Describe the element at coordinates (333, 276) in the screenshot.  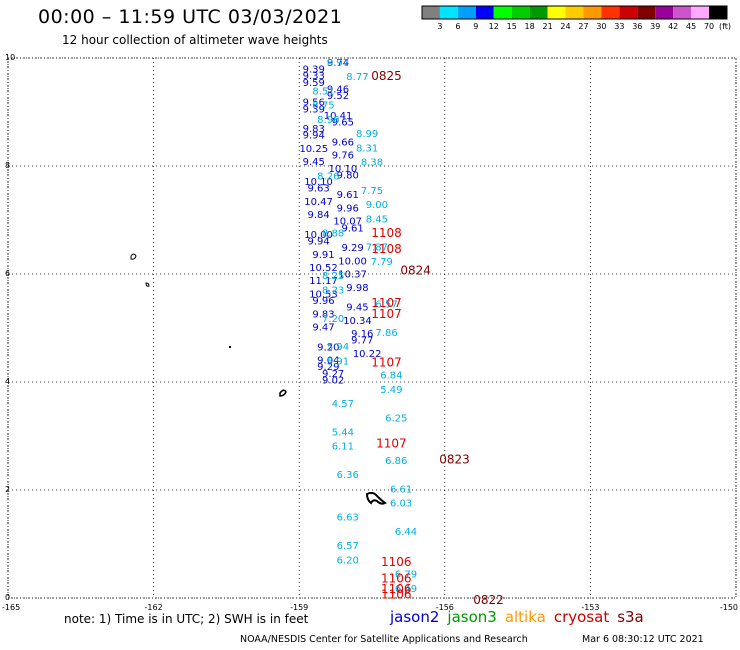
I see `jason3-value-label: 8.25` at that location.